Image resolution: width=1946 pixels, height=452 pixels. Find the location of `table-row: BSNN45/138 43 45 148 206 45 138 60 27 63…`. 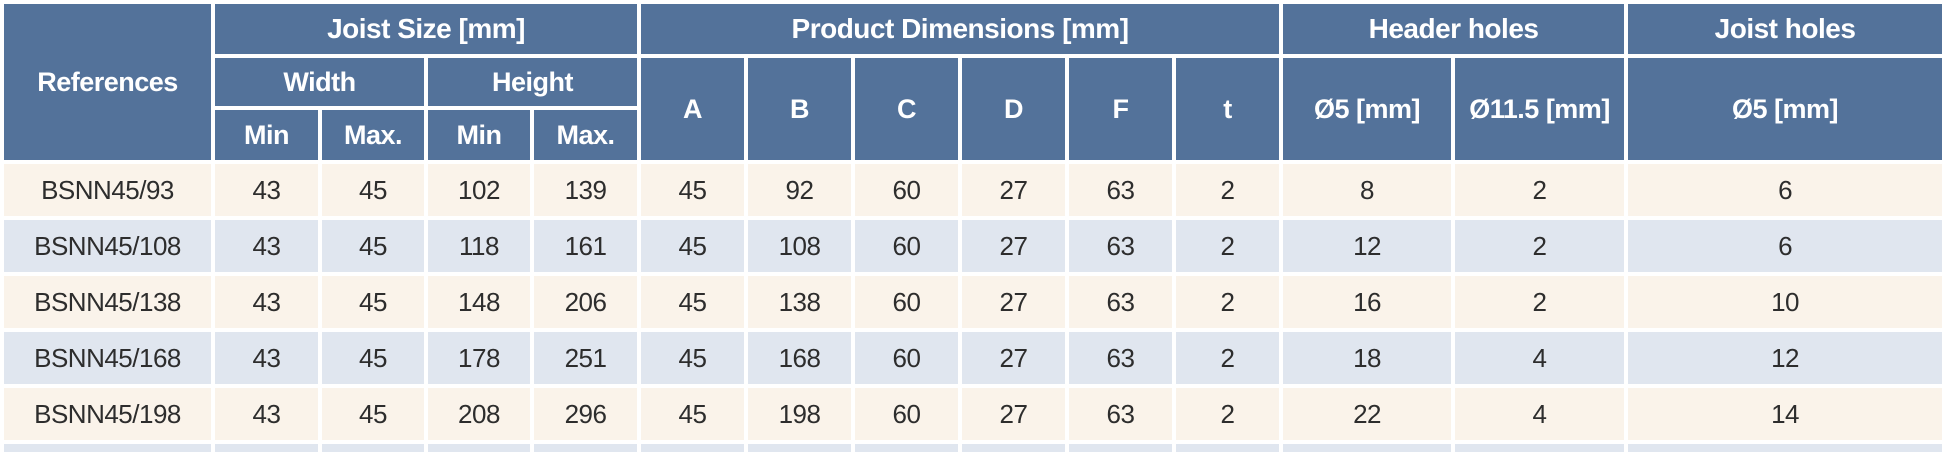

table-row: BSNN45/138 43 45 148 206 45 138 60 27 63… is located at coordinates (973, 302).